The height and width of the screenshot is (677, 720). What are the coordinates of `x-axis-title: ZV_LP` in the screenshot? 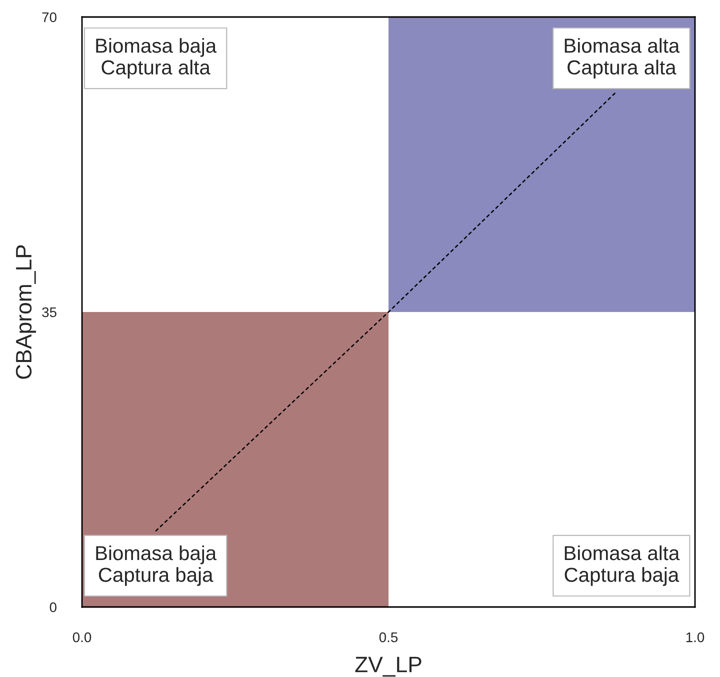 It's located at (388, 666).